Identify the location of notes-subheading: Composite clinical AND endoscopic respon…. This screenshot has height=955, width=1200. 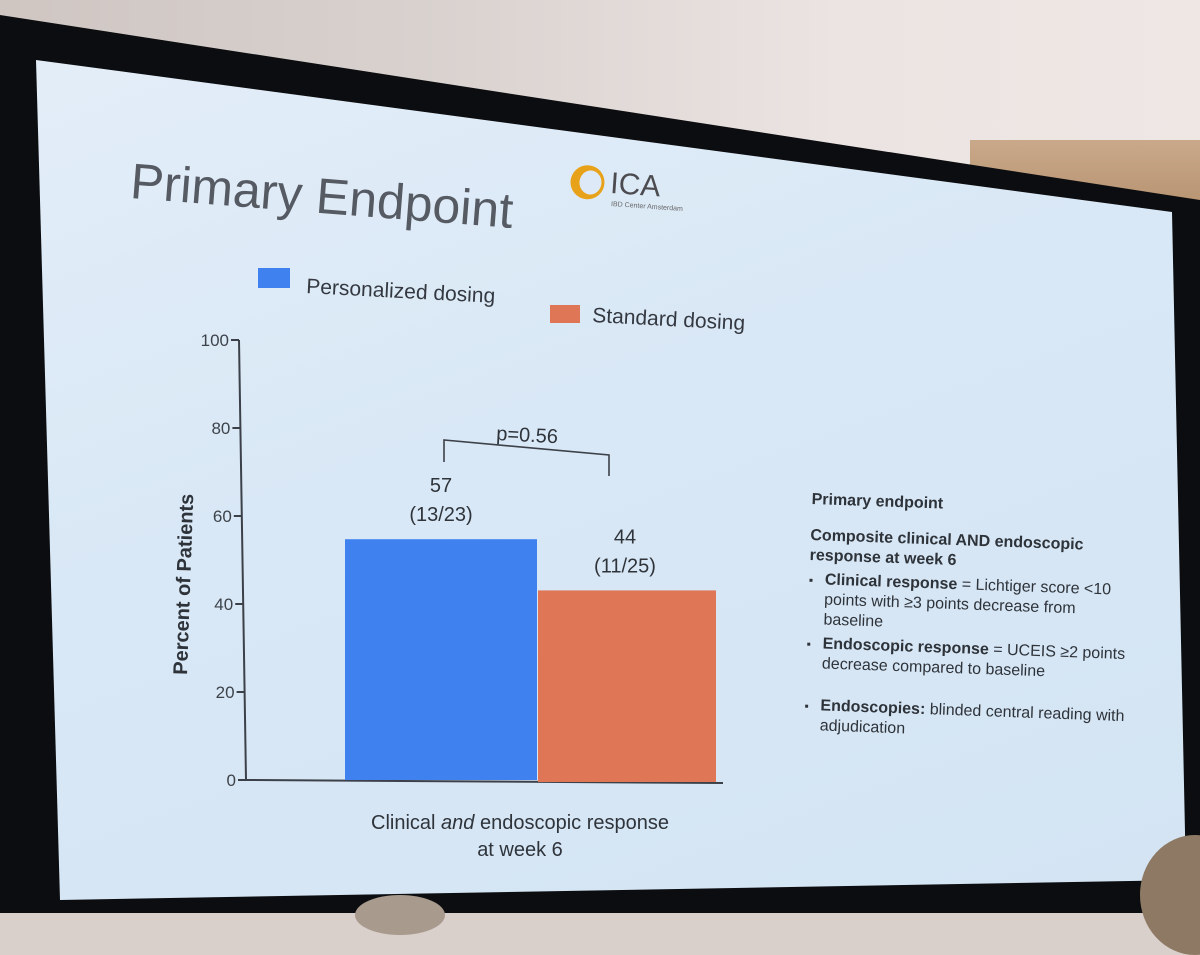
(946, 548).